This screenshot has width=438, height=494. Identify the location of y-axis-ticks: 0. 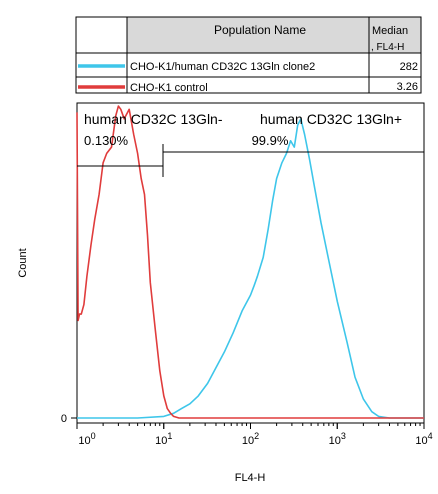
(69, 419).